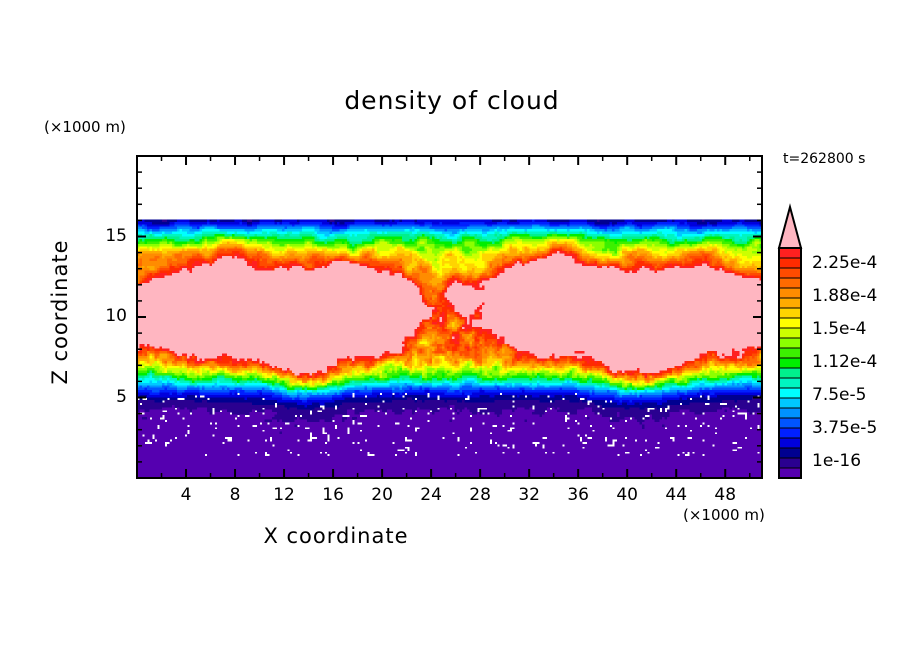  I want to click on colorbar-tick-label: 7.5e-5, so click(839, 394).